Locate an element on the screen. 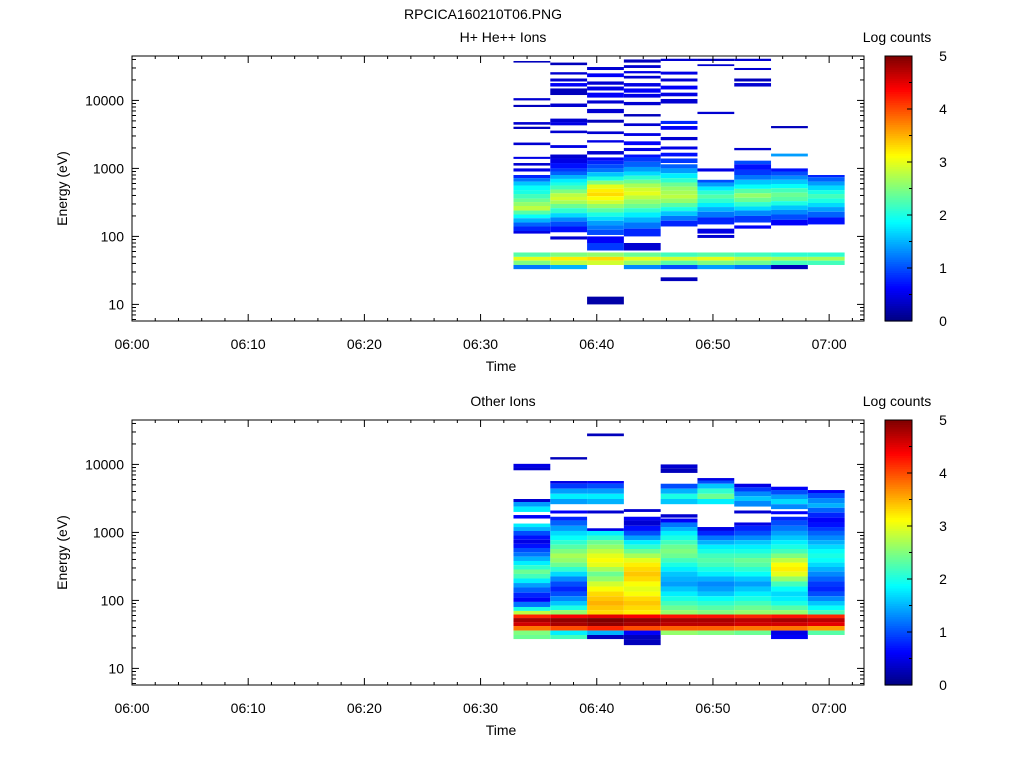  colorbar: 0 1 2 3 4 5 Log counts is located at coordinates (905, 179).